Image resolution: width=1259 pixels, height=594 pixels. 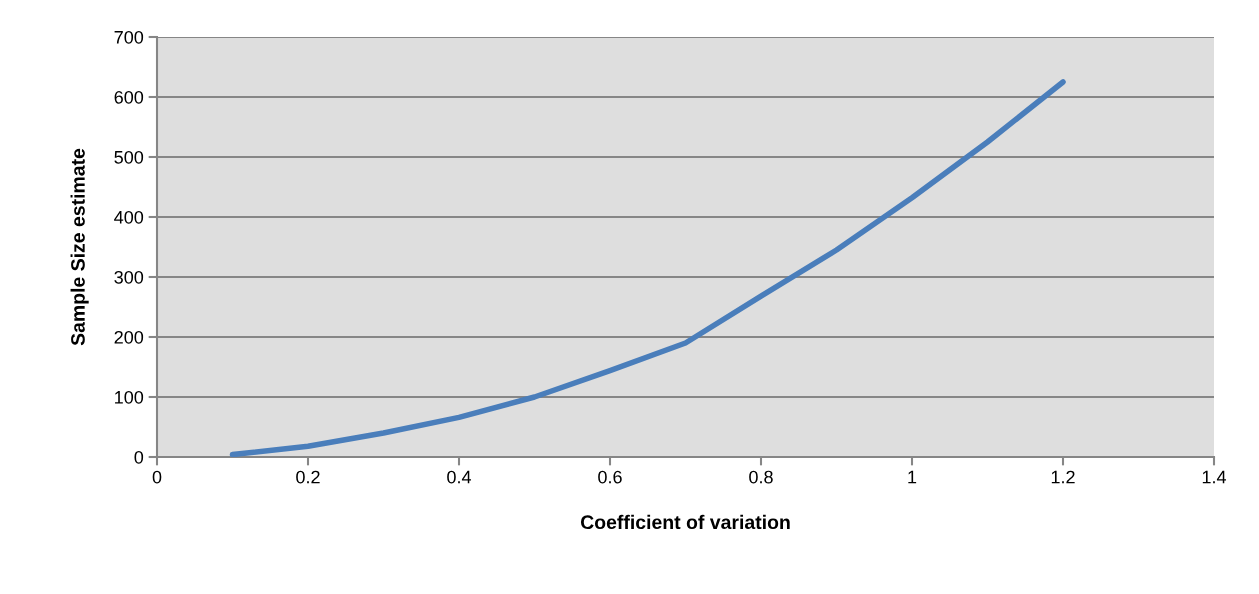 What do you see at coordinates (459, 477) in the screenshot?
I see `x-tick-label: 0.4` at bounding box center [459, 477].